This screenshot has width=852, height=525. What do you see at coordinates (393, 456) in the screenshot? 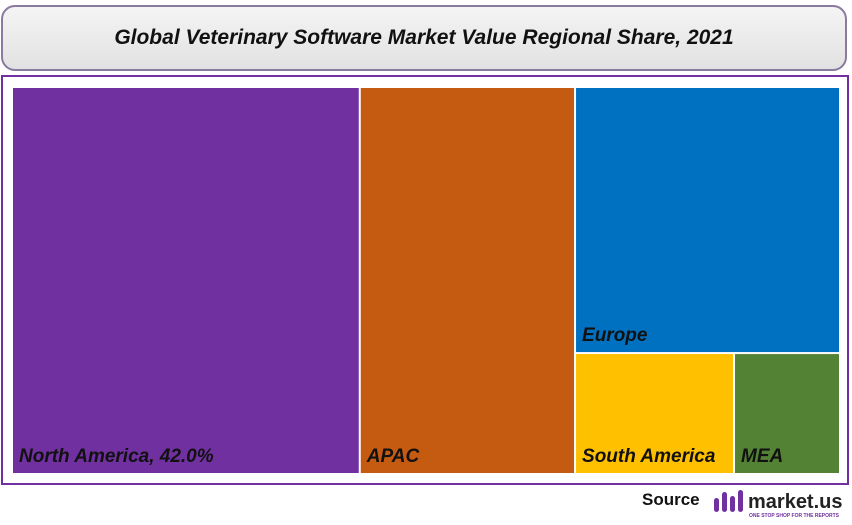
I see `tile-label: APAC` at bounding box center [393, 456].